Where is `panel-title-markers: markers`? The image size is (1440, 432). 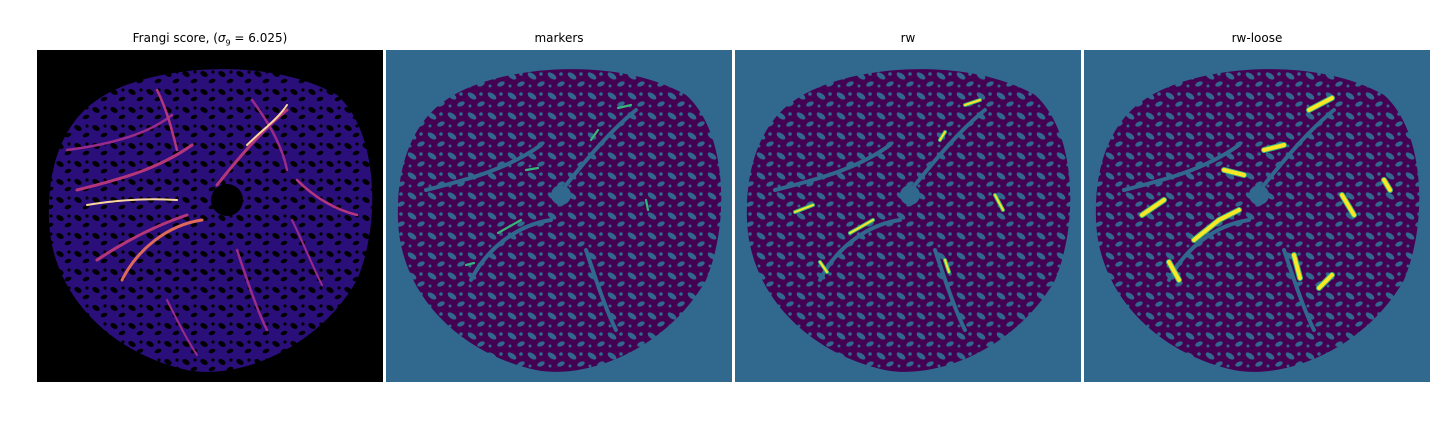
panel-title-markers: markers is located at coordinates (559, 38).